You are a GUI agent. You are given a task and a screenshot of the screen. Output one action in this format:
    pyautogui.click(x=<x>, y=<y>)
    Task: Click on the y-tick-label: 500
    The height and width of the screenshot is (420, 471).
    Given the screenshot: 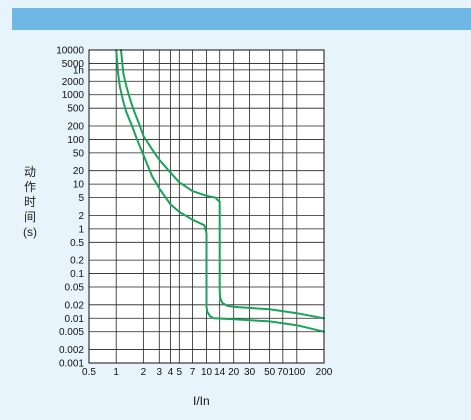 What is the action you would take?
    pyautogui.click(x=75, y=109)
    